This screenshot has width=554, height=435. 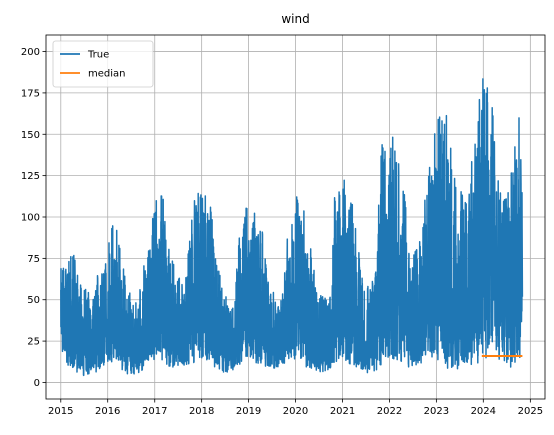 What do you see at coordinates (530, 411) in the screenshot?
I see `x-tick-label: 2025` at bounding box center [530, 411].